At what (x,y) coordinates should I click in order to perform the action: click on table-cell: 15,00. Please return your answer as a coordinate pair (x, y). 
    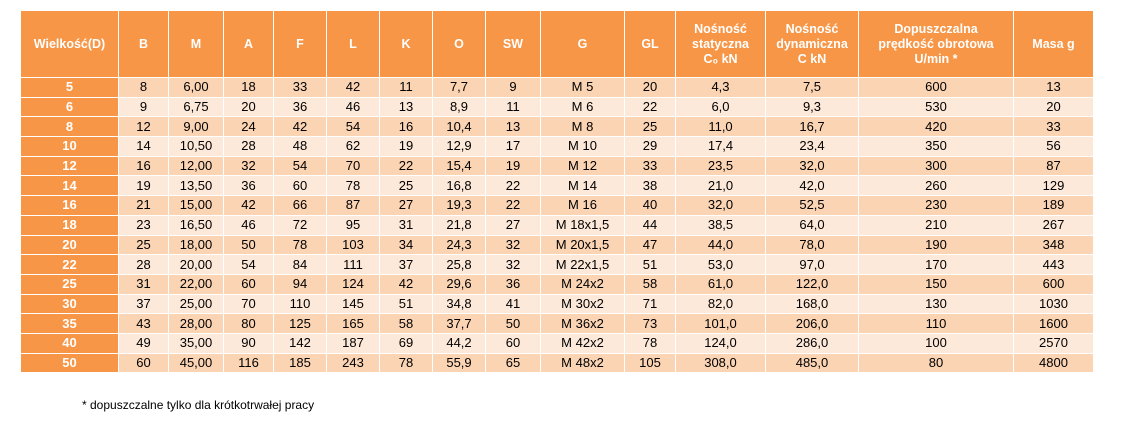
    Looking at the image, I should click on (196, 205).